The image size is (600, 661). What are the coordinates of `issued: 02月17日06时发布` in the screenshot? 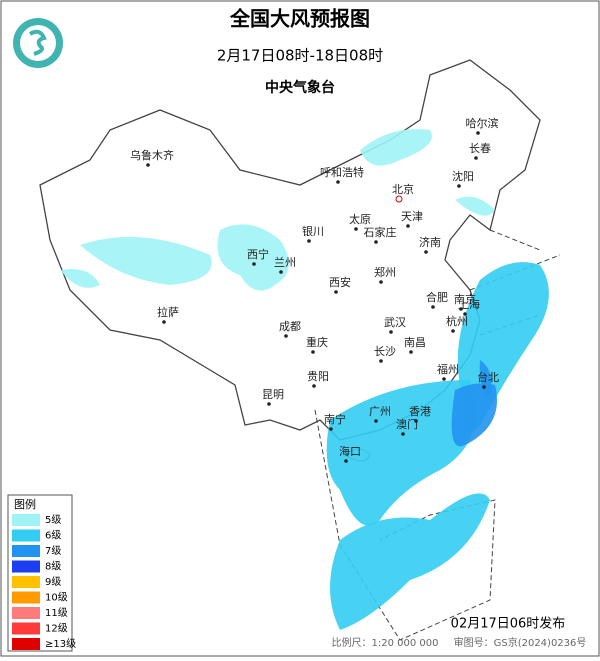 It's located at (508, 624).